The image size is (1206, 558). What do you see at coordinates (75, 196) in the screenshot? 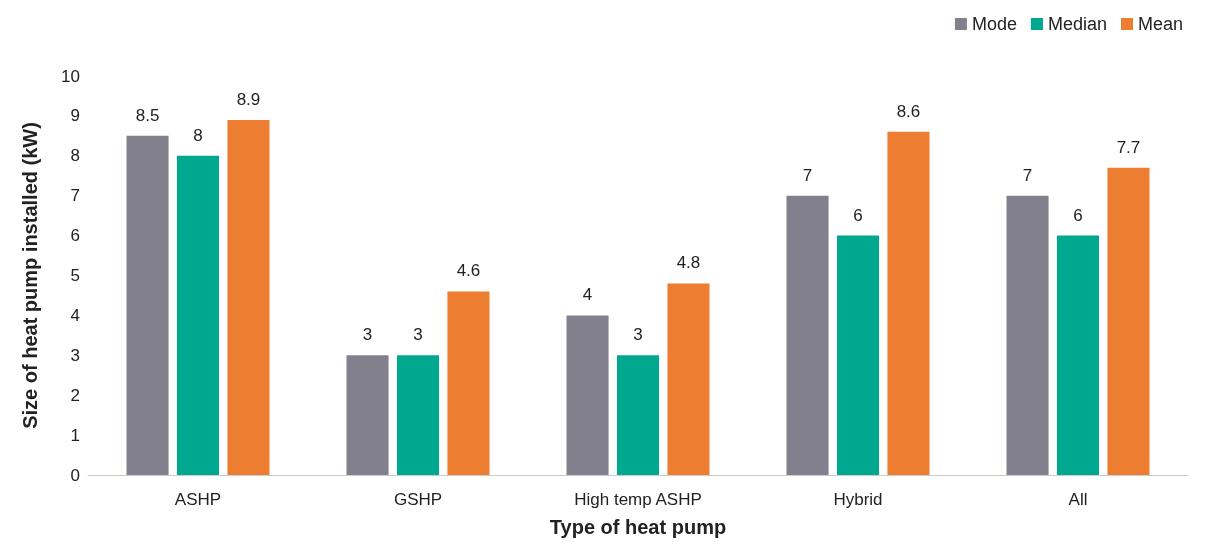
I see `y-tick-label: 7` at bounding box center [75, 196].